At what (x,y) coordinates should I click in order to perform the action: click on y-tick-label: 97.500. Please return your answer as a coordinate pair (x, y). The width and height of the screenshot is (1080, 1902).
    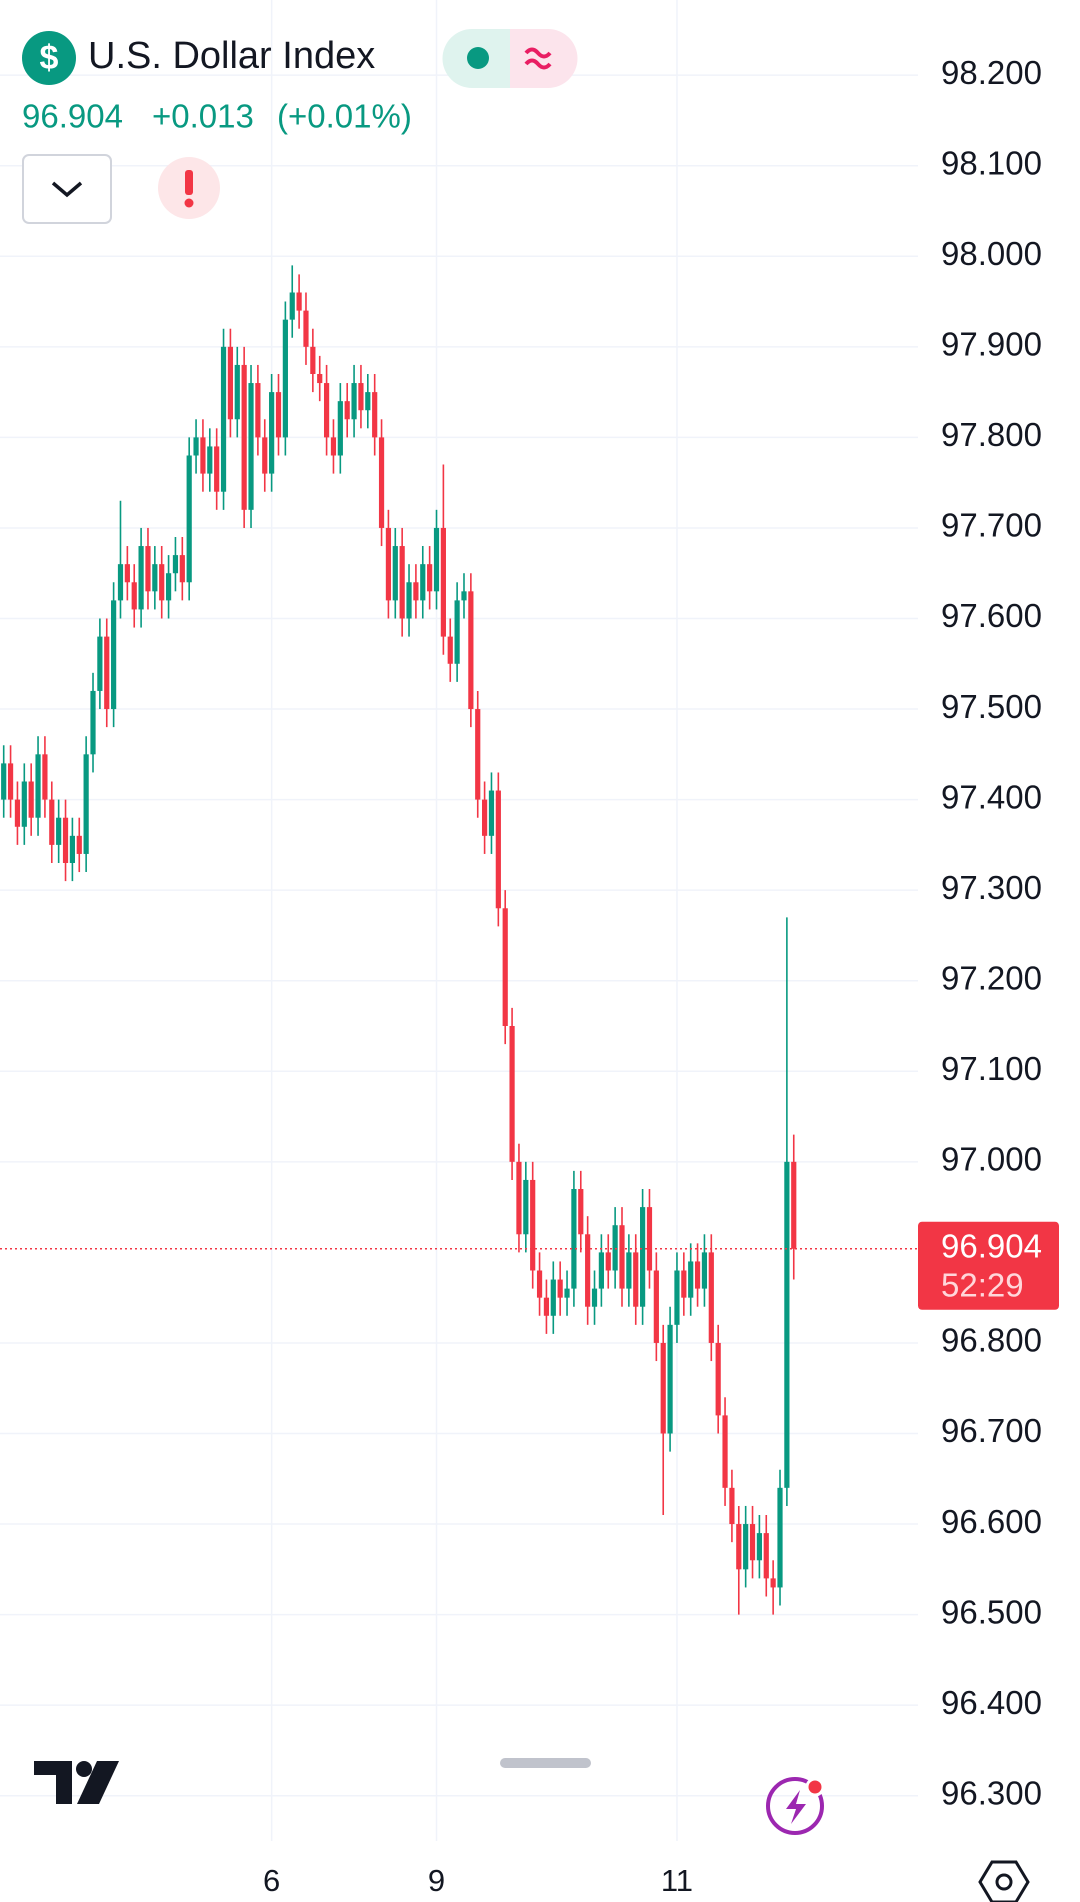
    Looking at the image, I should click on (991, 706).